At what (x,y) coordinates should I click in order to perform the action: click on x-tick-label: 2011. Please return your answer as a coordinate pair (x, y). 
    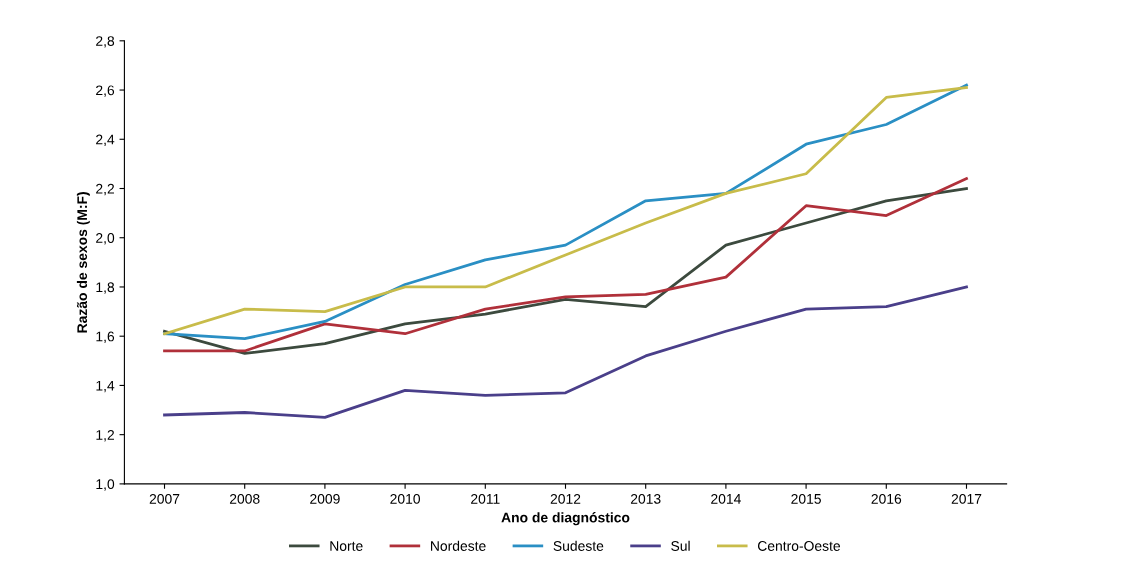
    Looking at the image, I should click on (485, 498).